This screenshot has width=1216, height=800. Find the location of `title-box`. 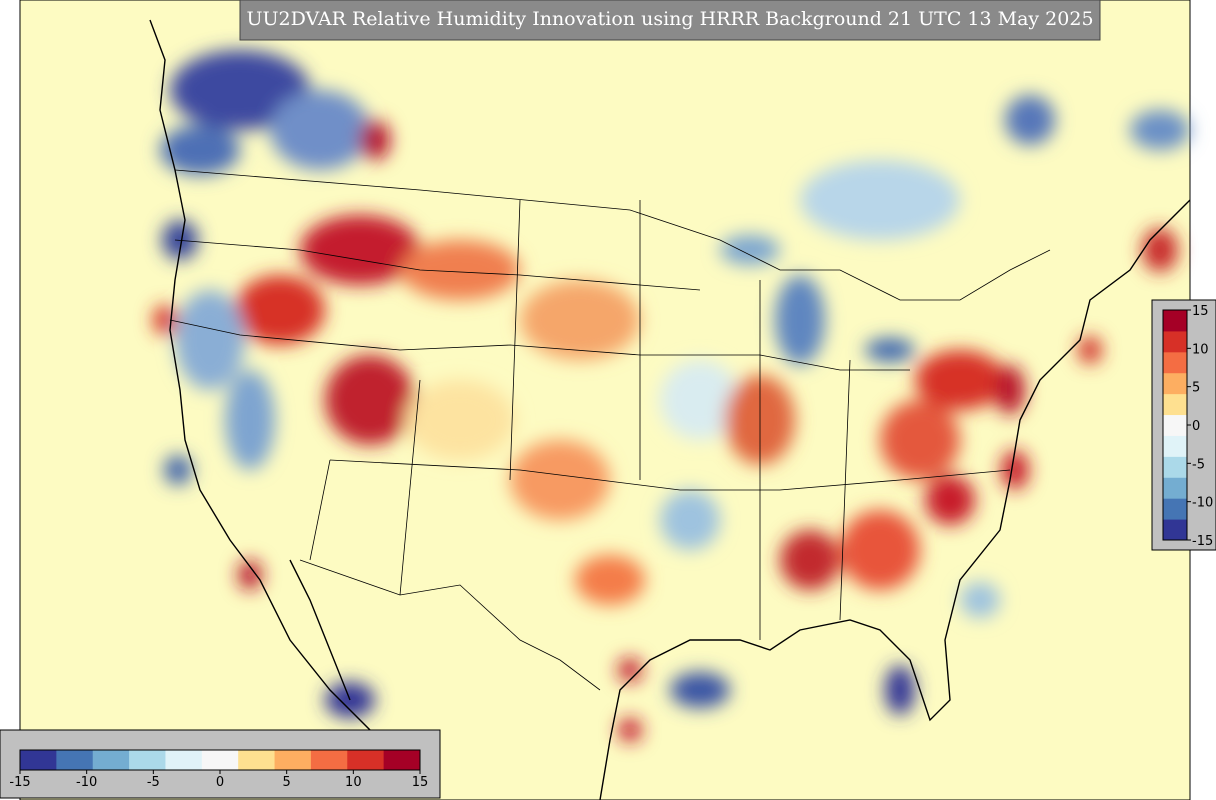

title-box is located at coordinates (670, 20).